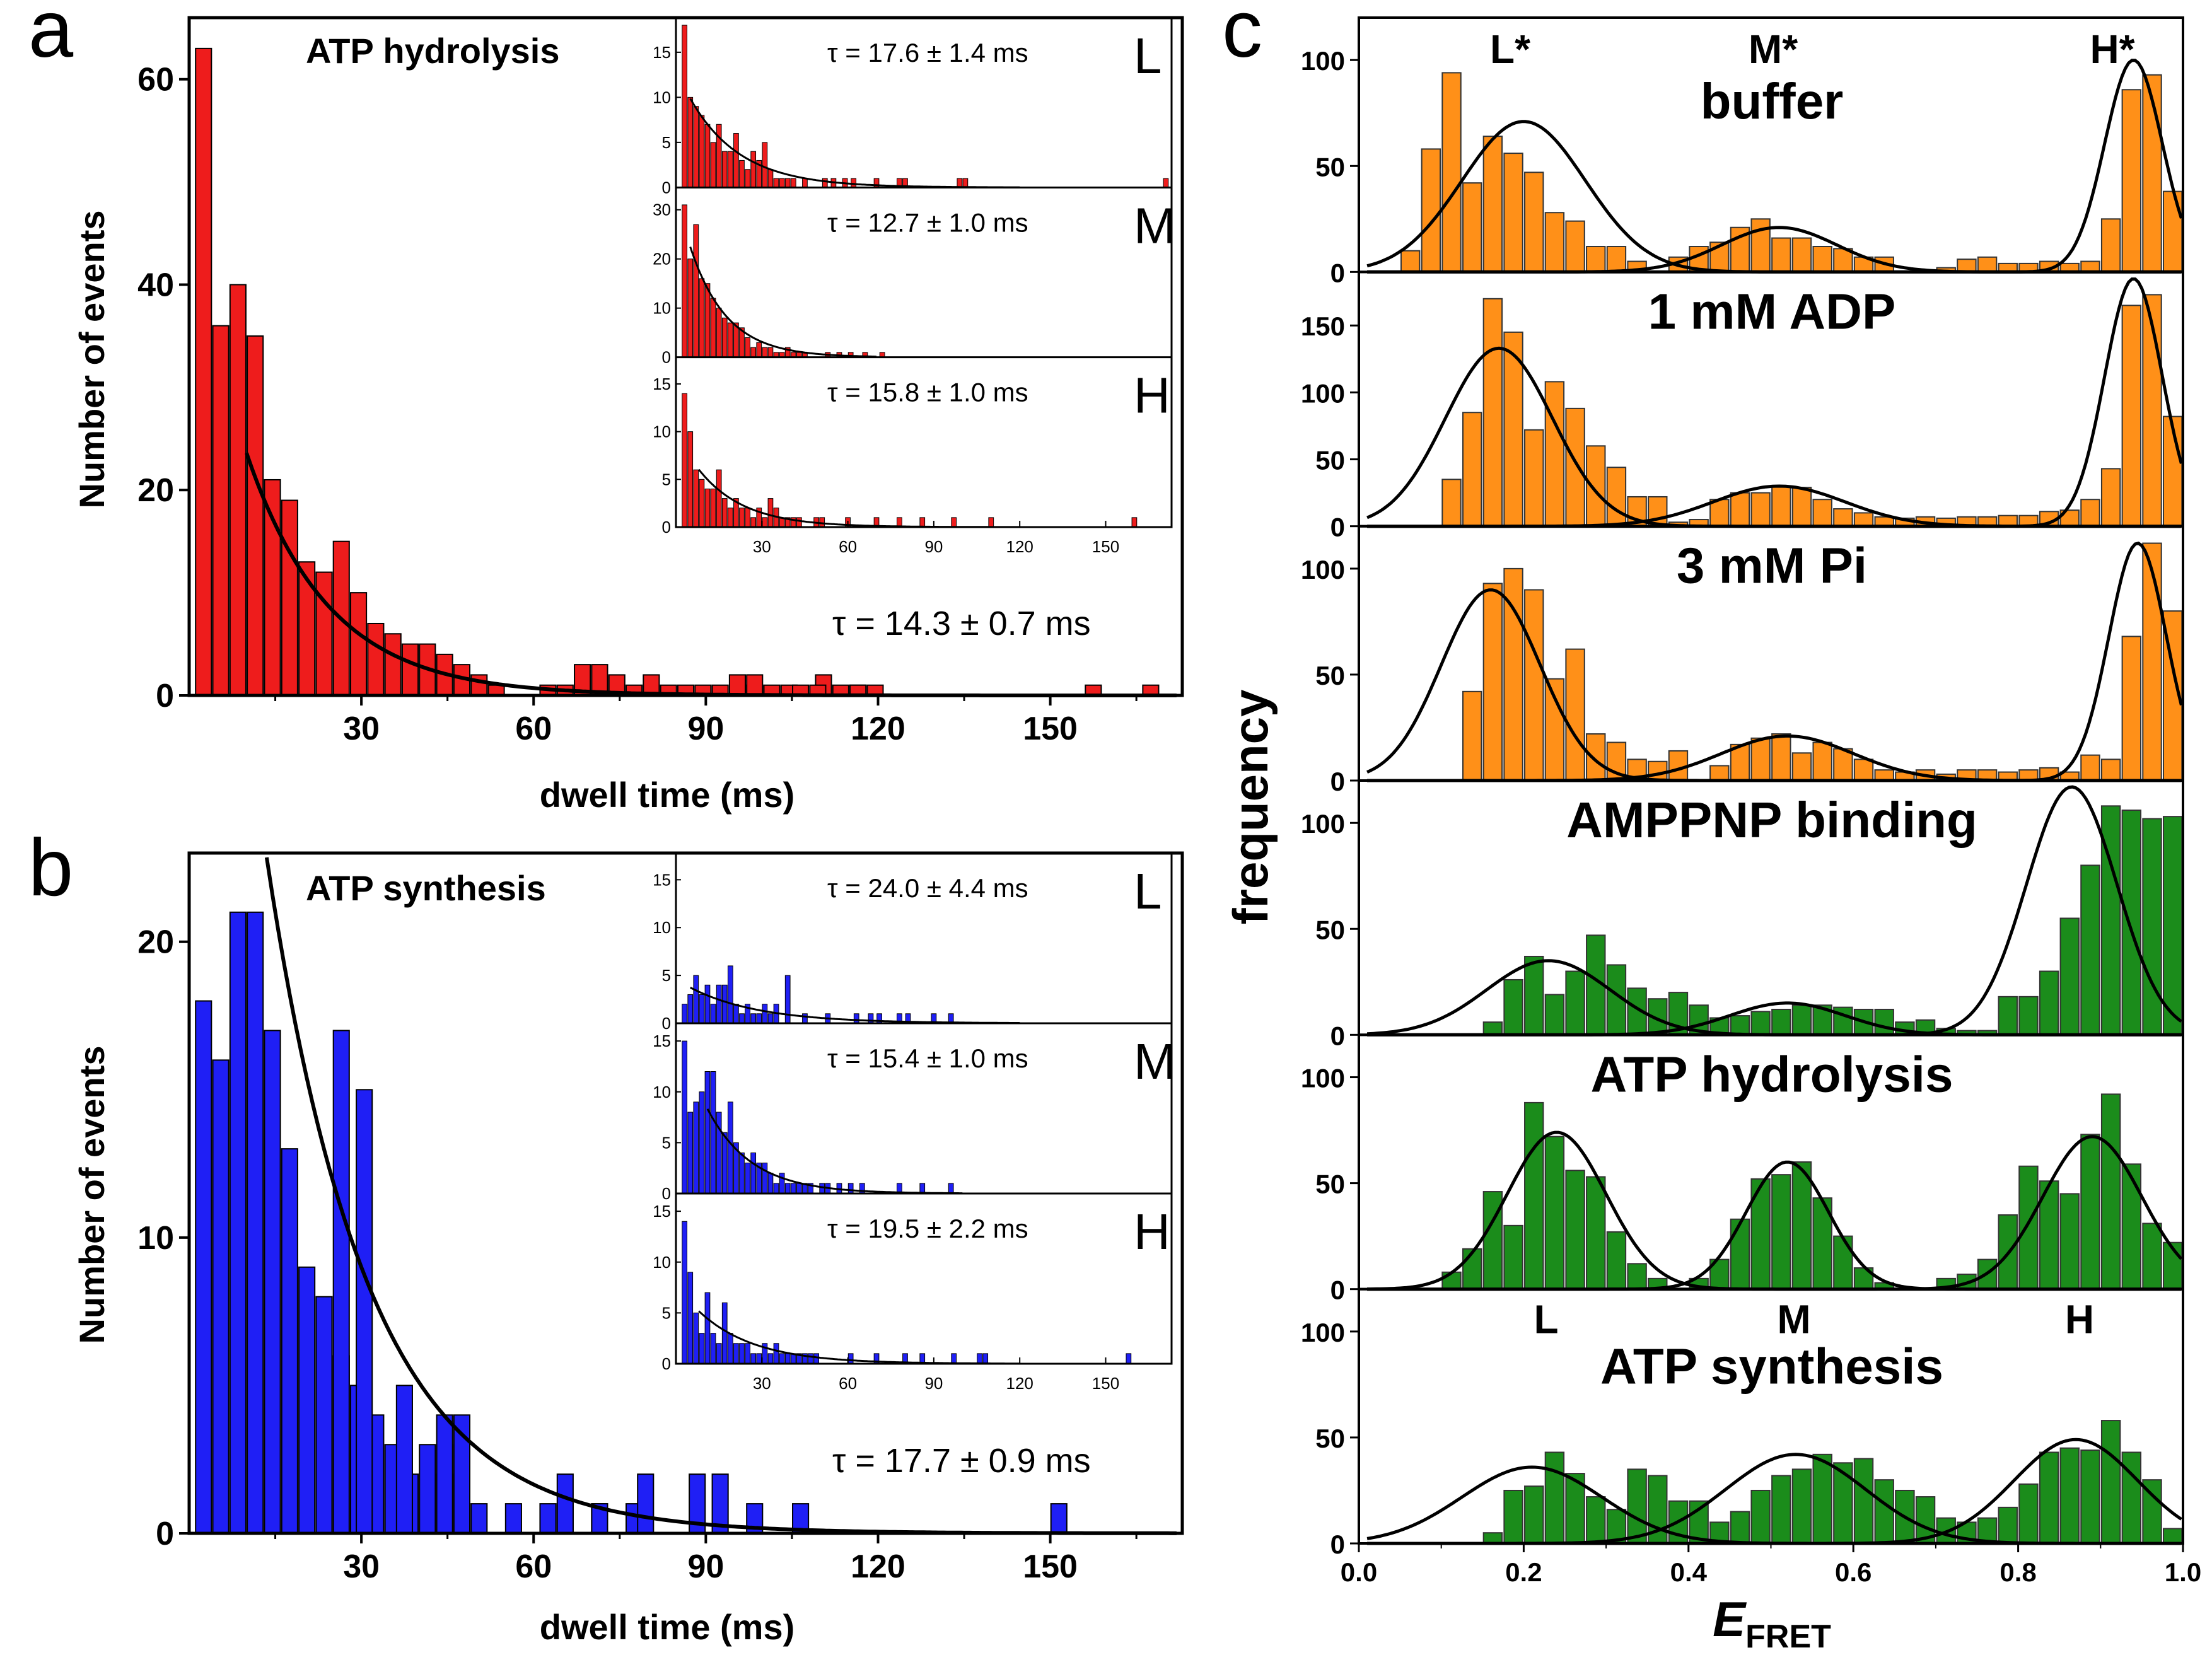 The image size is (2212, 1667). Describe the element at coordinates (426, 888) in the screenshot. I see `chart-title-b: ATP synthesis` at that location.